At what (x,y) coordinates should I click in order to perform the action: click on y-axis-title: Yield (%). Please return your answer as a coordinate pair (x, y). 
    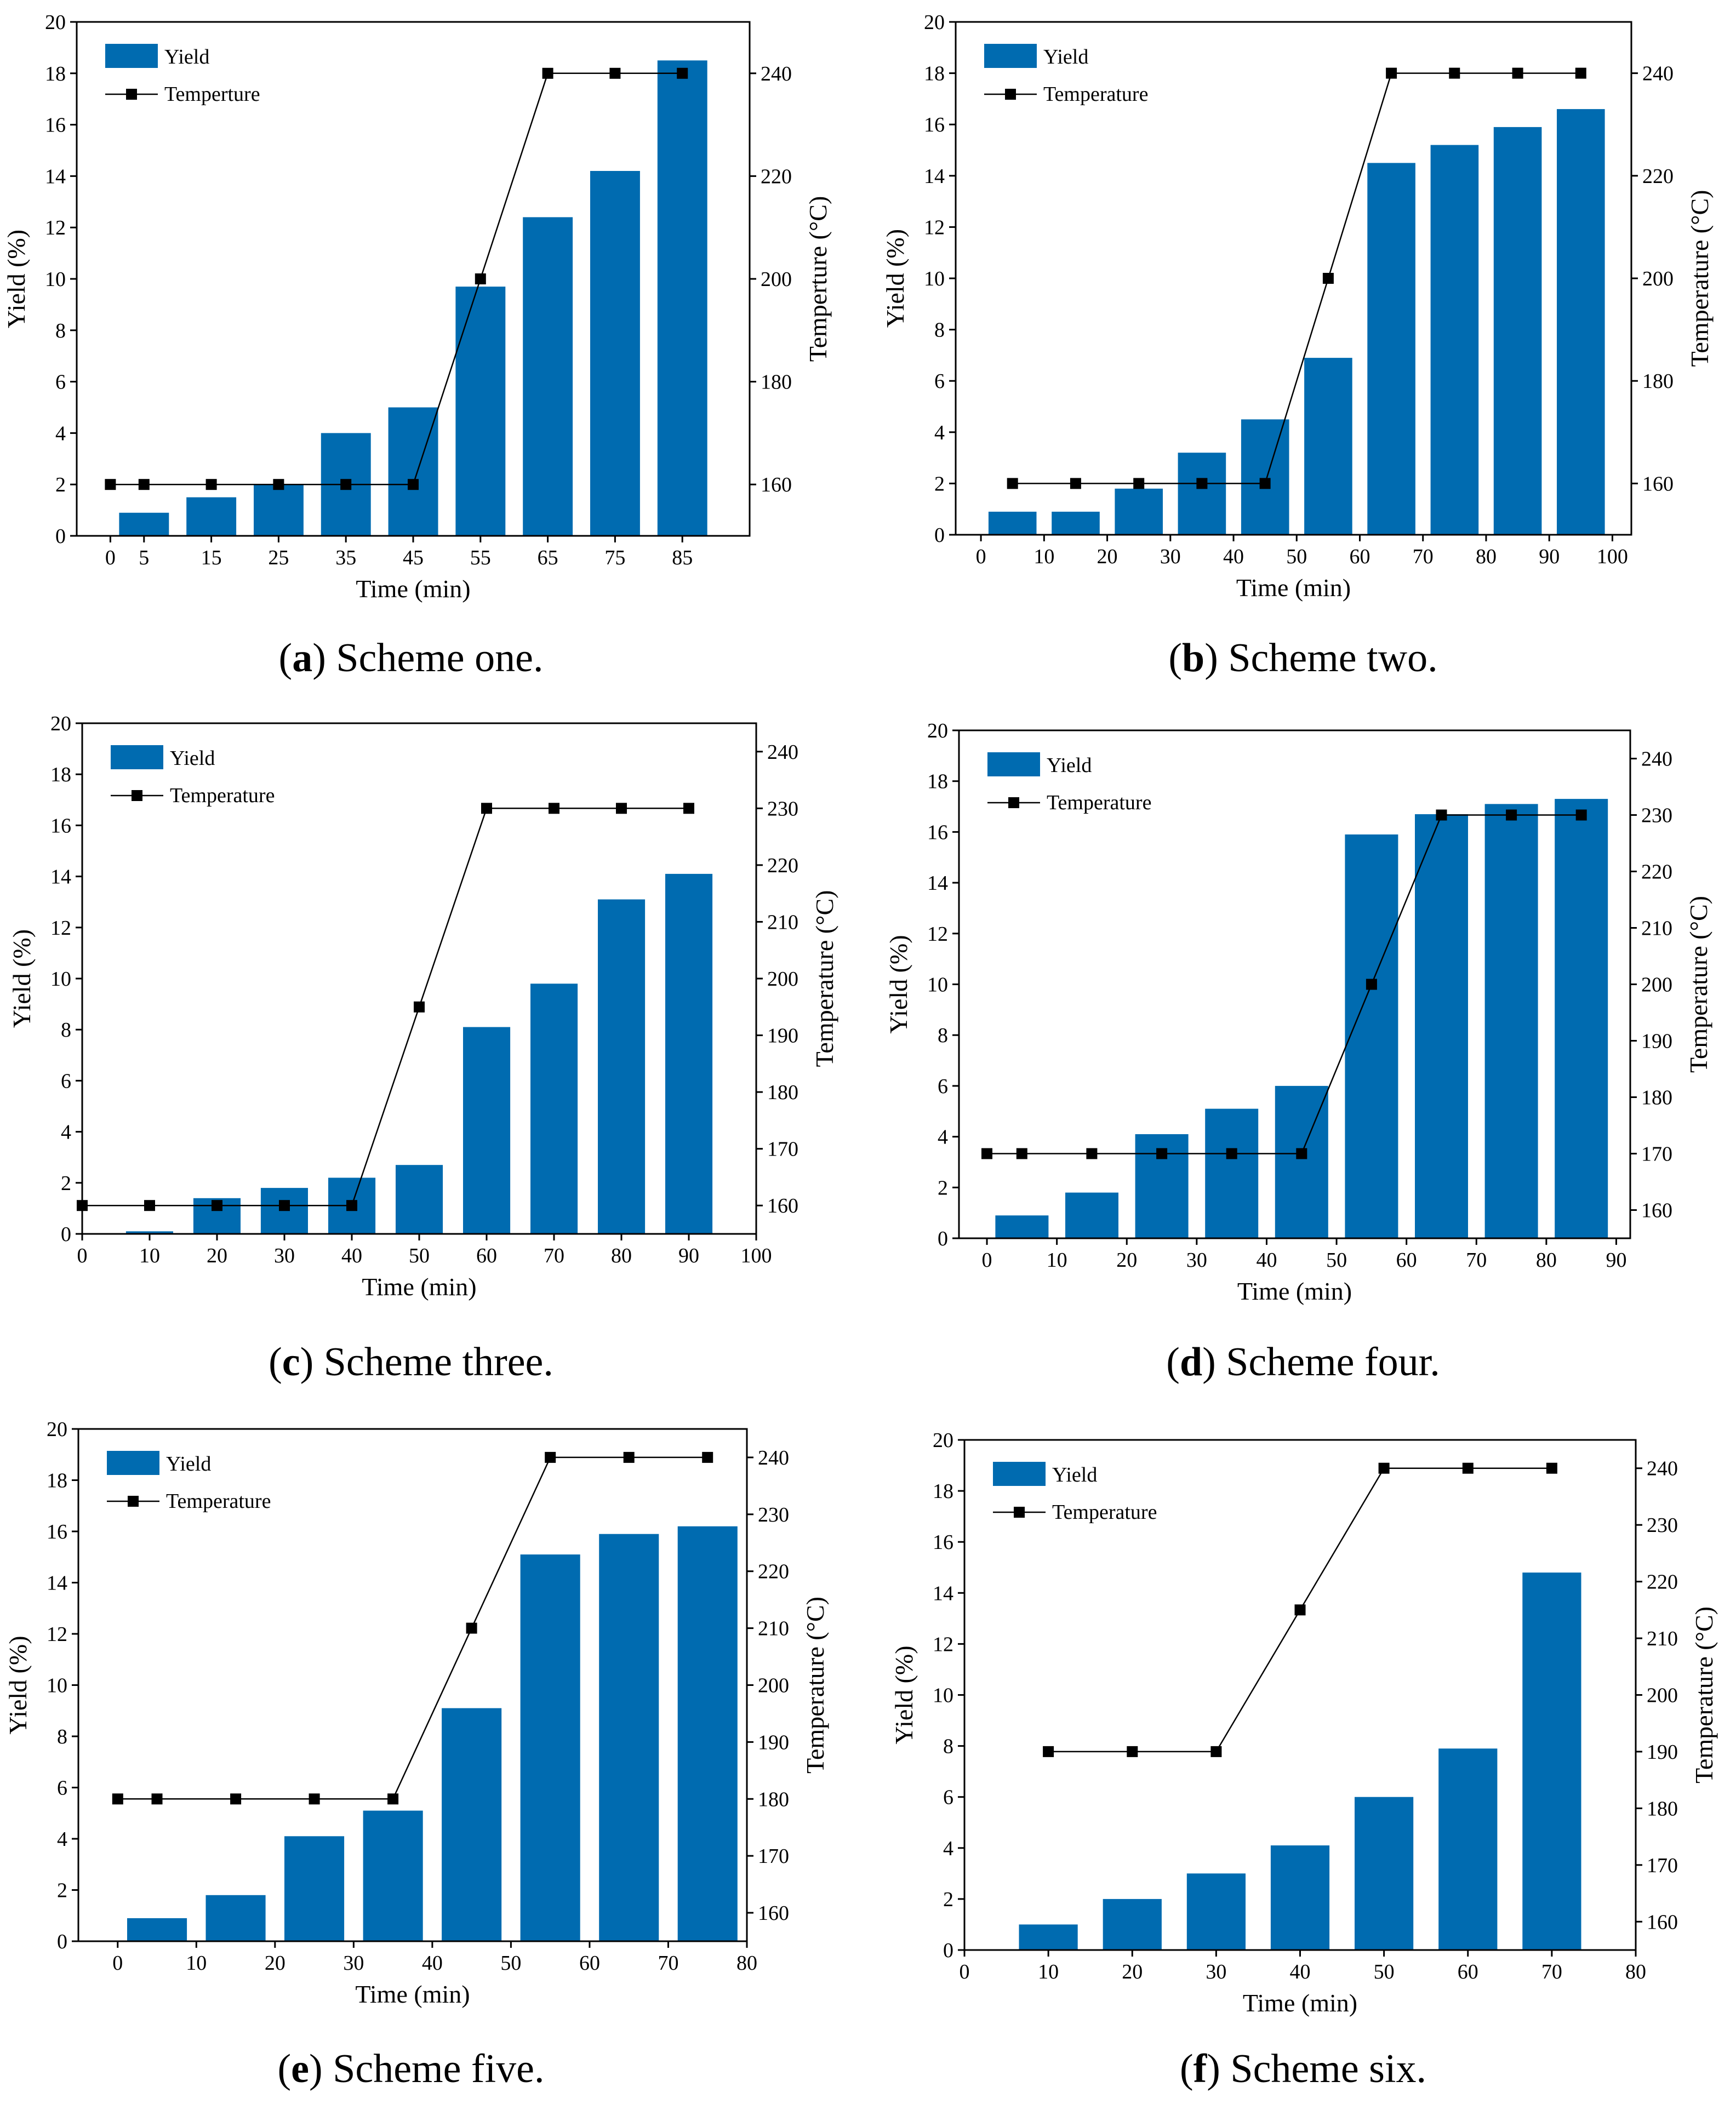
    Looking at the image, I should click on (898, 984).